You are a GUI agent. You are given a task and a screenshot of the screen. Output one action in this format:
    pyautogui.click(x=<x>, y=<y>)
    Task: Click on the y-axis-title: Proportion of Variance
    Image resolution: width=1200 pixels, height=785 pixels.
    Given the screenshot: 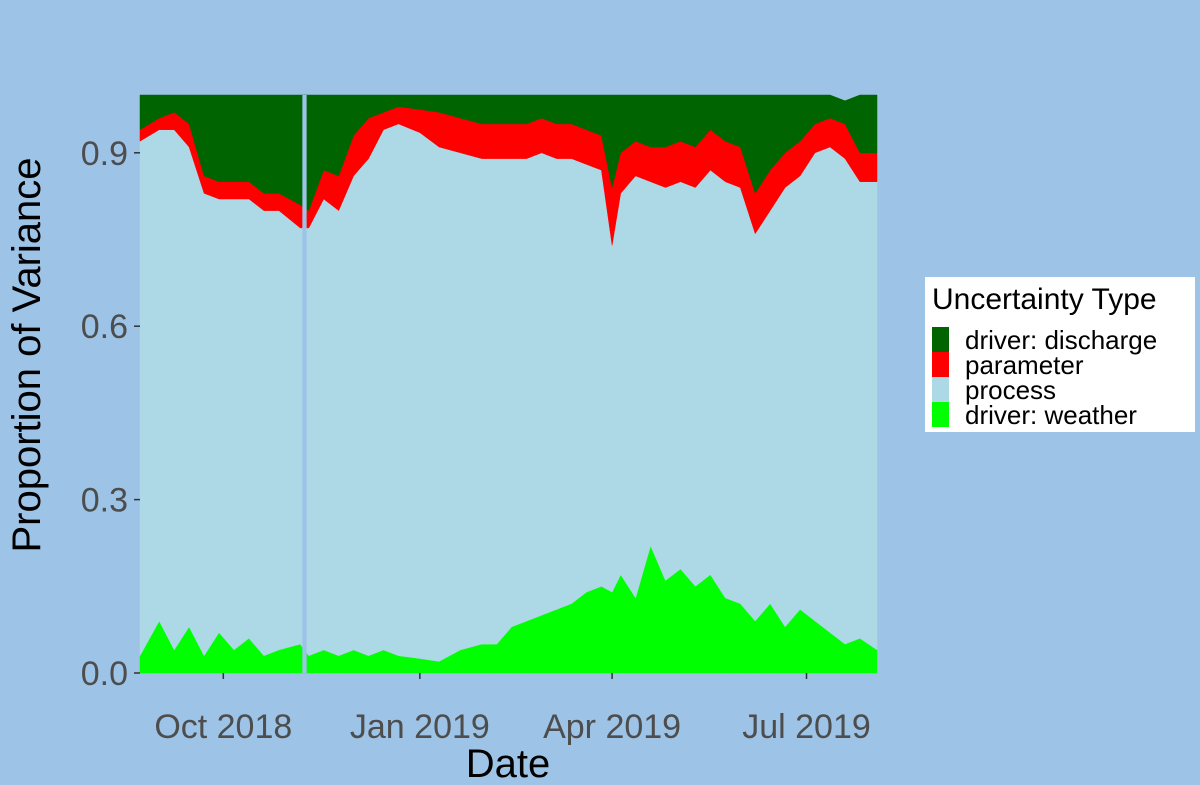 What is the action you would take?
    pyautogui.click(x=27, y=354)
    